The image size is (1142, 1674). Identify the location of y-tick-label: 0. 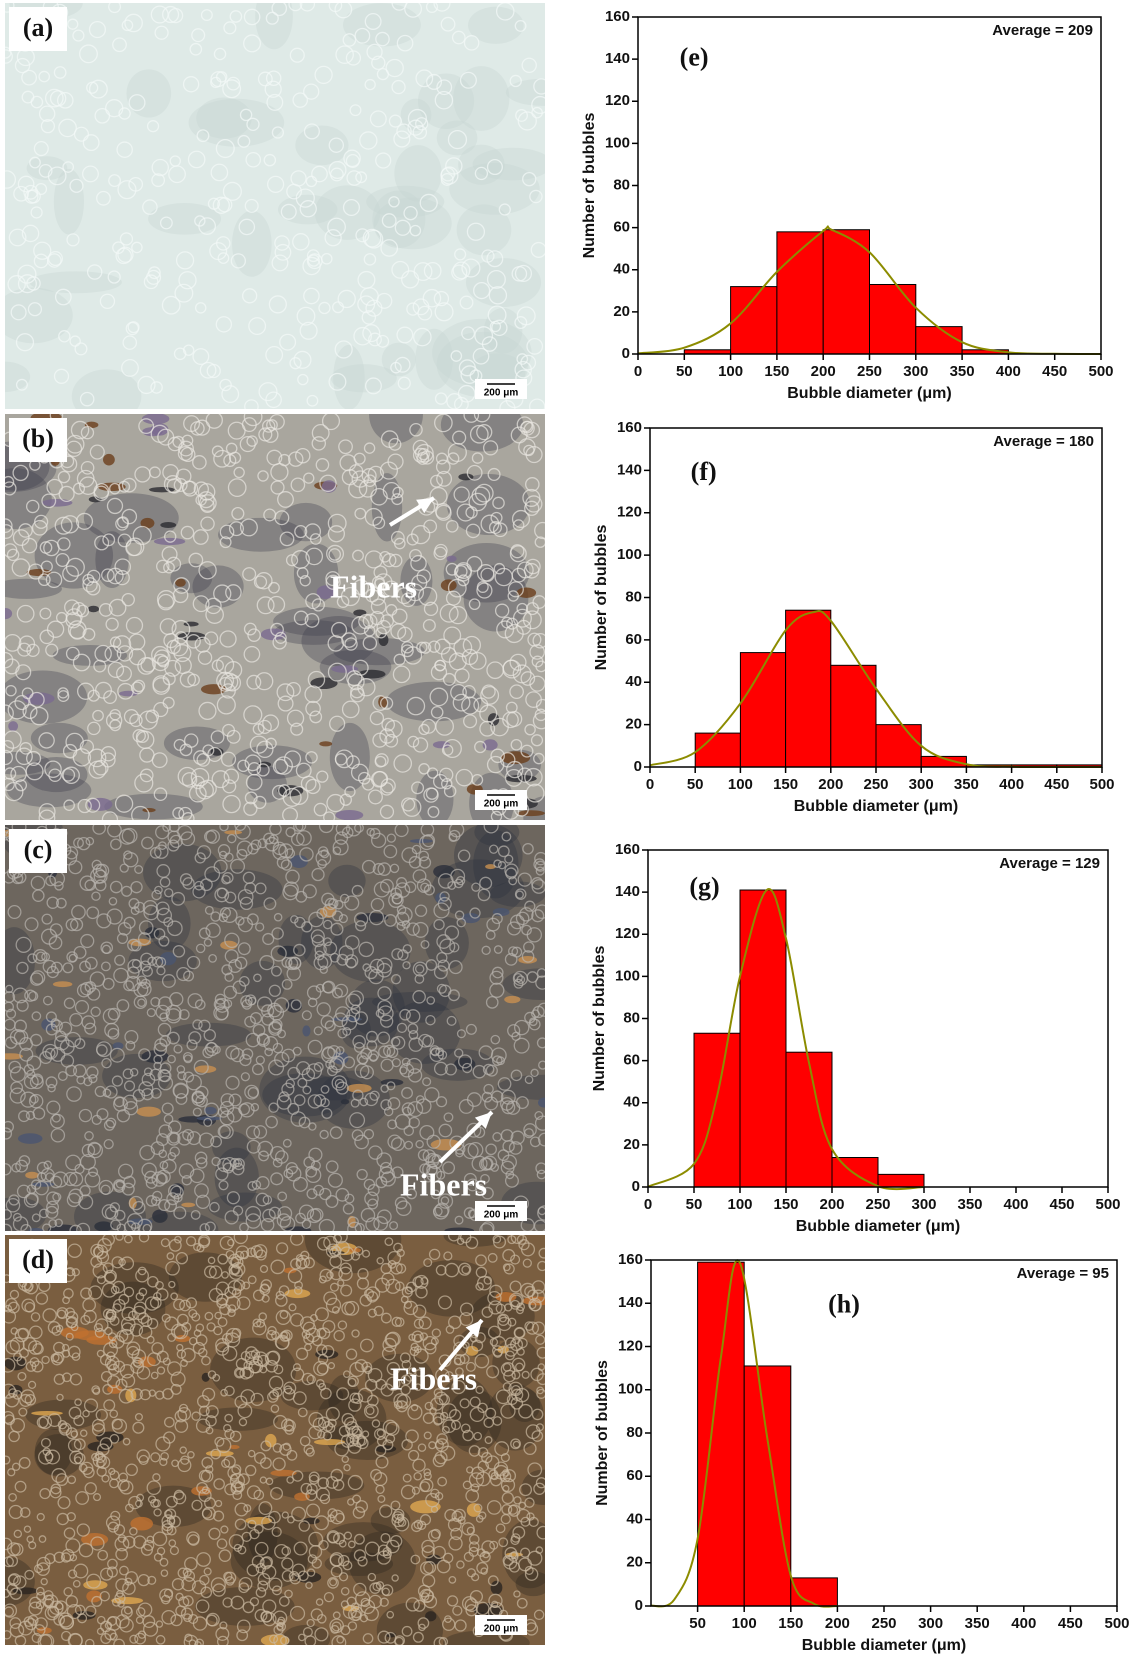
(626, 353).